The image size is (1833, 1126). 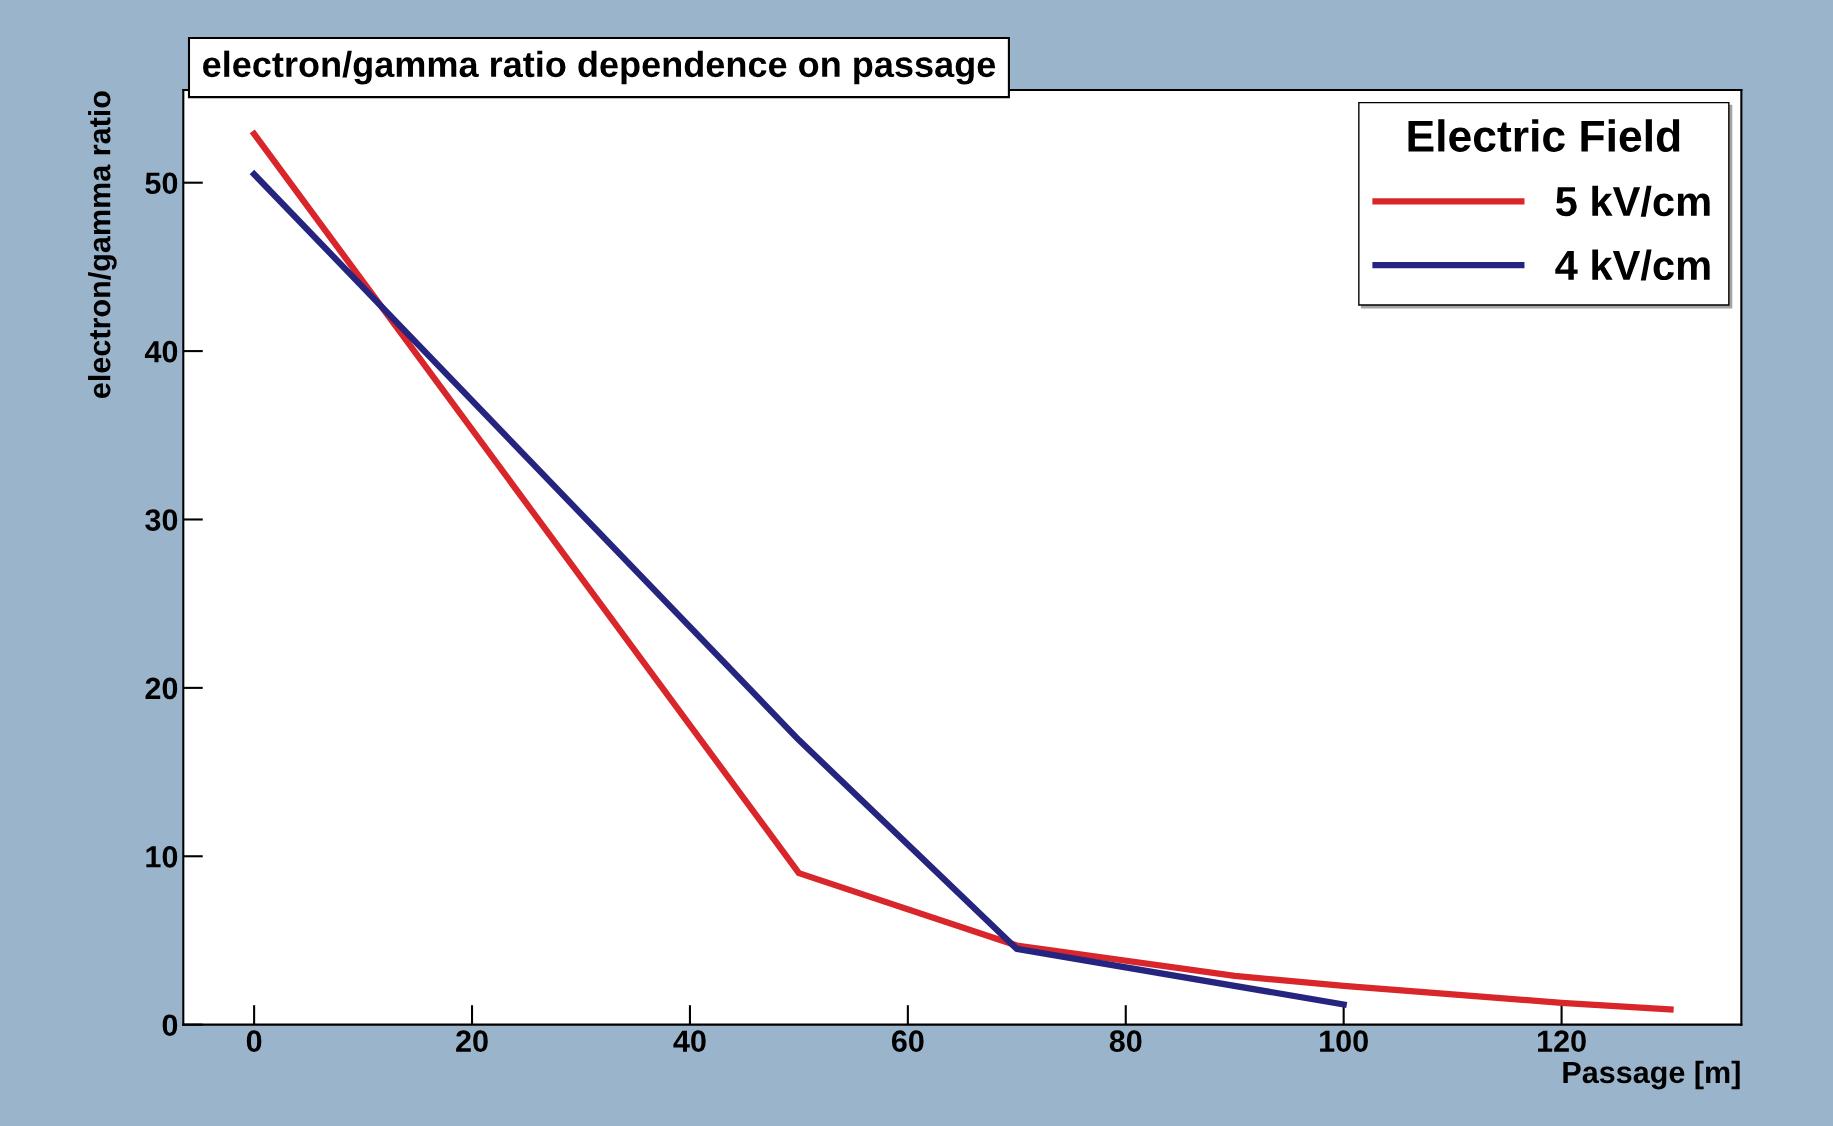 What do you see at coordinates (1632, 201) in the screenshot?
I see `legend-label: 5 kV/cm` at bounding box center [1632, 201].